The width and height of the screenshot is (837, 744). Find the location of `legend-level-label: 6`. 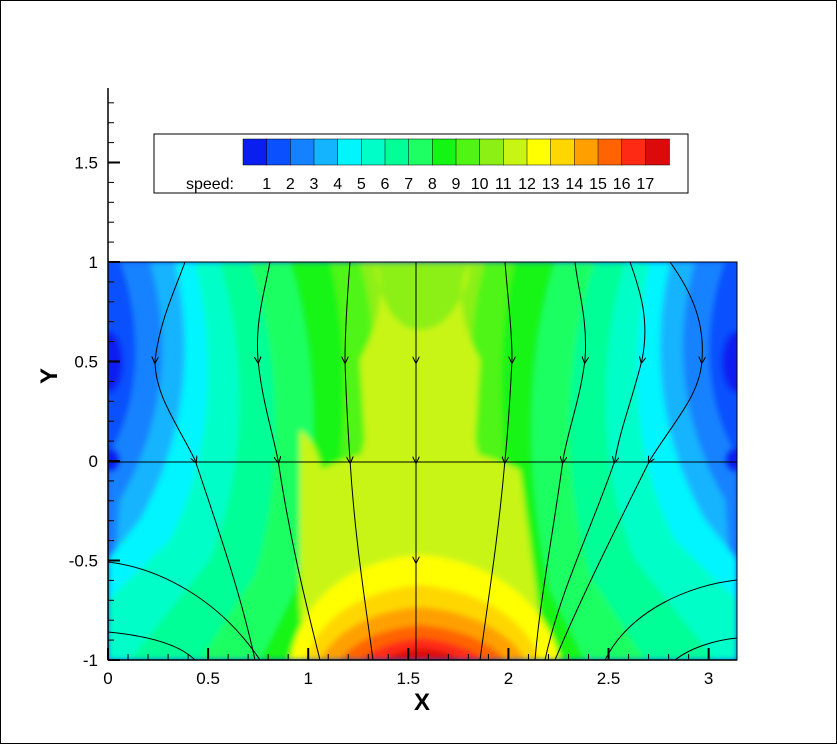

legend-level-label: 6 is located at coordinates (385, 184).